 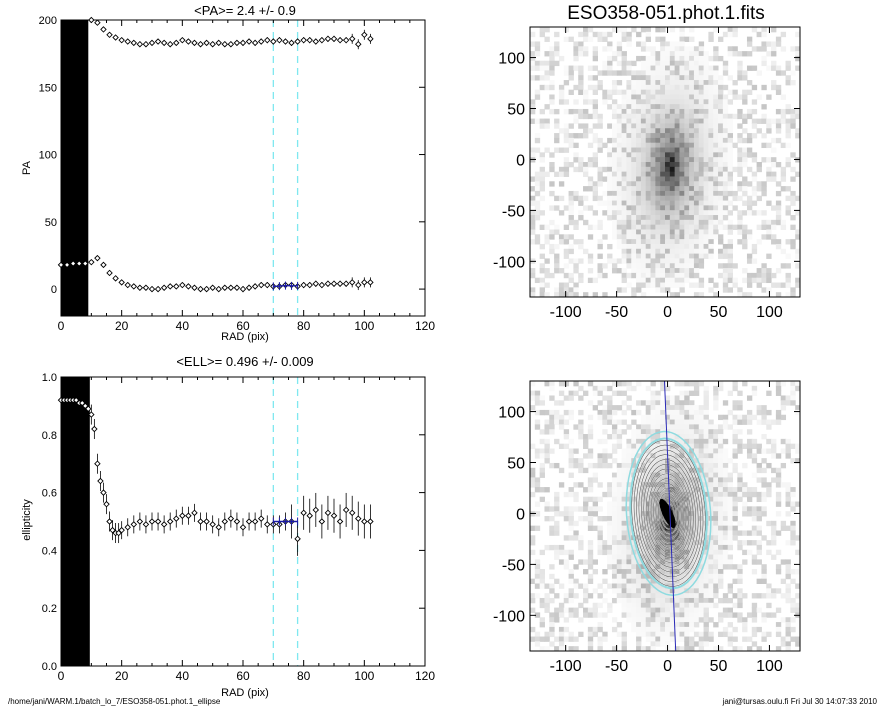 I want to click on major-axis-line, so click(x=670, y=516).